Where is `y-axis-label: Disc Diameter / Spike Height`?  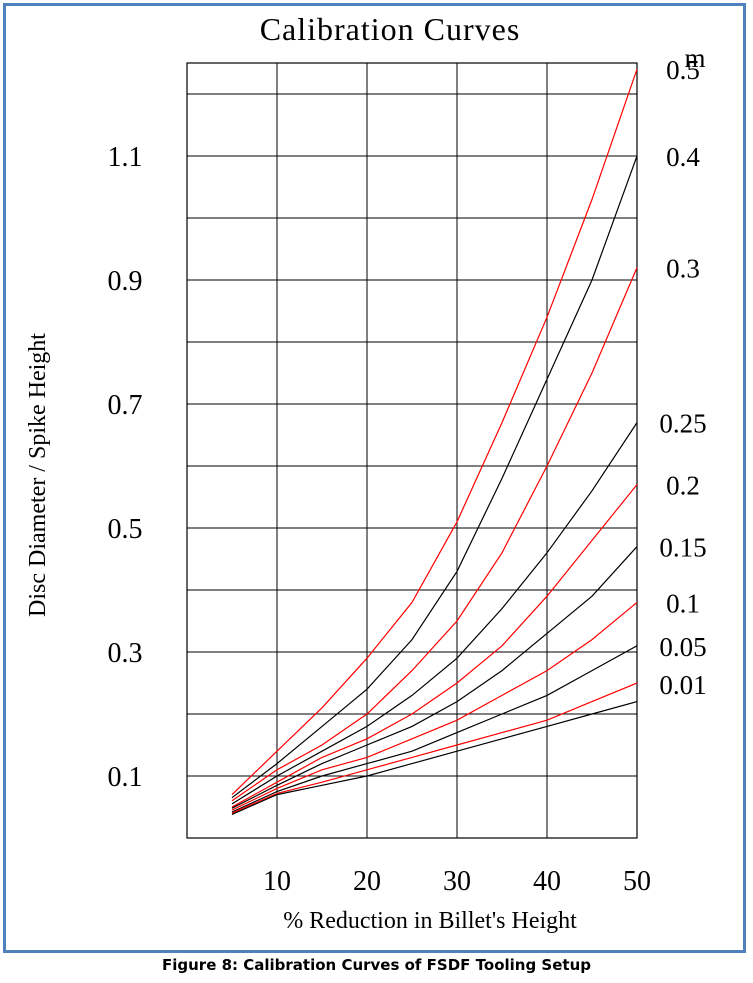 y-axis-label: Disc Diameter / Spike Height is located at coordinates (38, 475).